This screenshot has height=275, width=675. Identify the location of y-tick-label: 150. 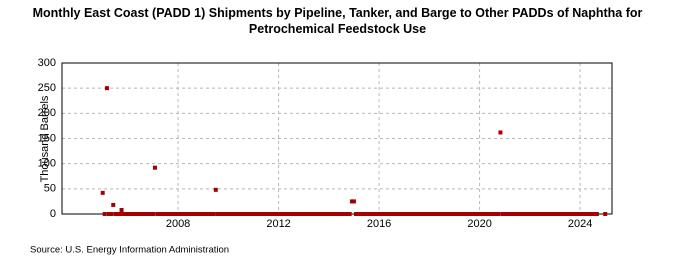
(47, 138).